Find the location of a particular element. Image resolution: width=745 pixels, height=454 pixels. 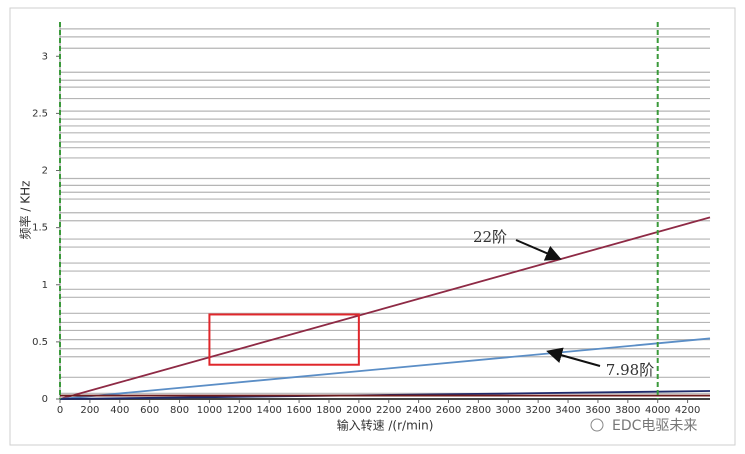

x-tick-label: 2800 is located at coordinates (478, 410).